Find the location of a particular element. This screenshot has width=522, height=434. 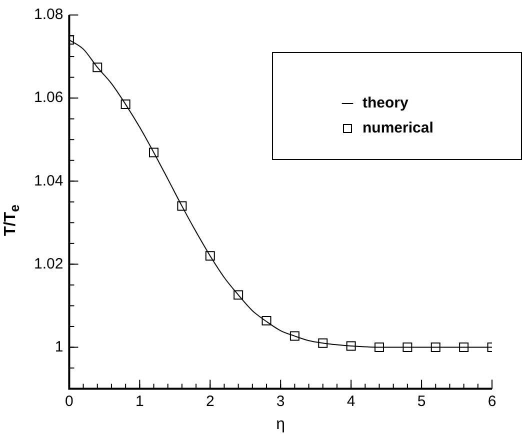

legend-label: numerical is located at coordinates (398, 128).